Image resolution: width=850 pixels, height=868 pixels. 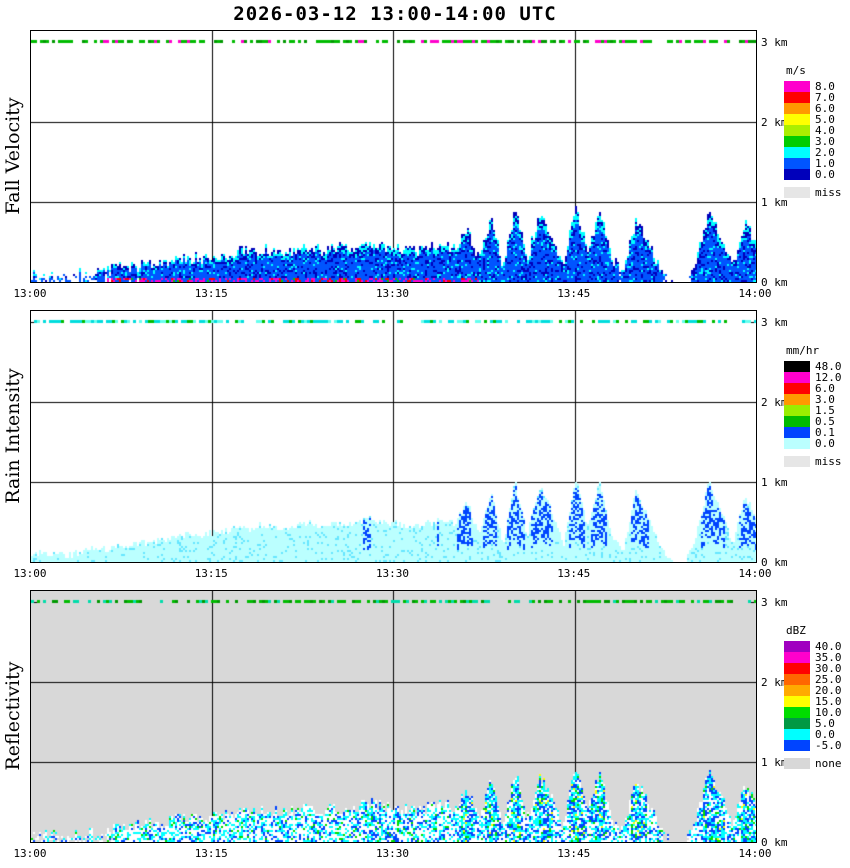 I want to click on legend-entry: 0.0, so click(x=817, y=734).